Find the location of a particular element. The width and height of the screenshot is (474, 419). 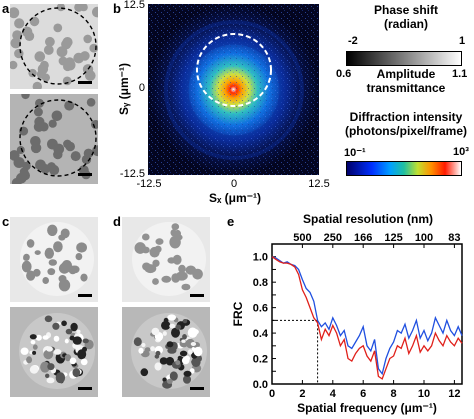

y-tick-mid: 0 is located at coordinates (141, 88).